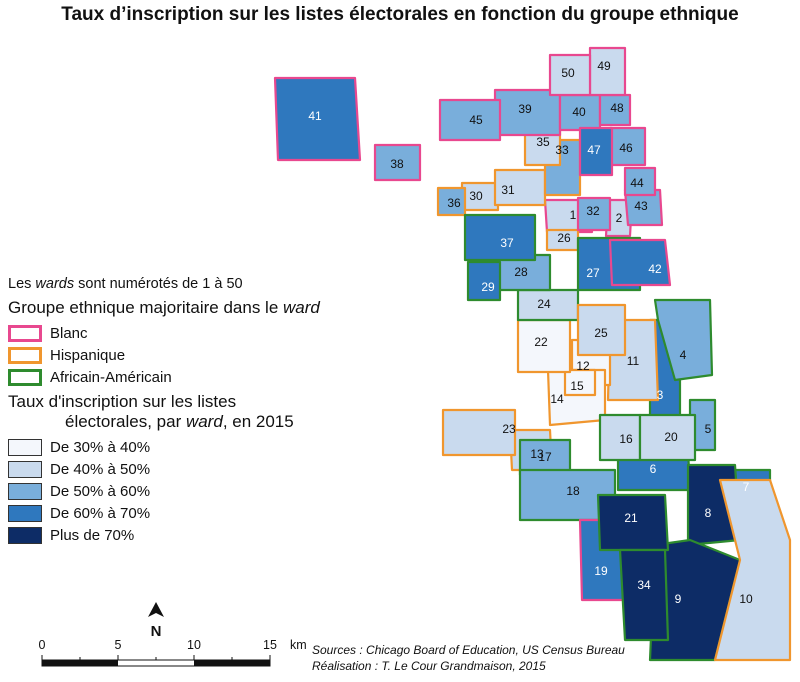 This screenshot has width=800, height=682. What do you see at coordinates (562, 150) in the screenshot?
I see `ward-label-33: 33` at bounding box center [562, 150].